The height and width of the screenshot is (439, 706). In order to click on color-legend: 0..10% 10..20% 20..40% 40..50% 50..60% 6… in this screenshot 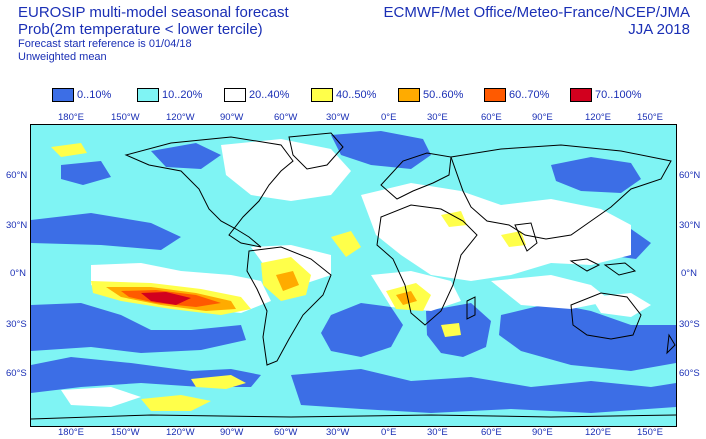, I will do `click(353, 96)`.